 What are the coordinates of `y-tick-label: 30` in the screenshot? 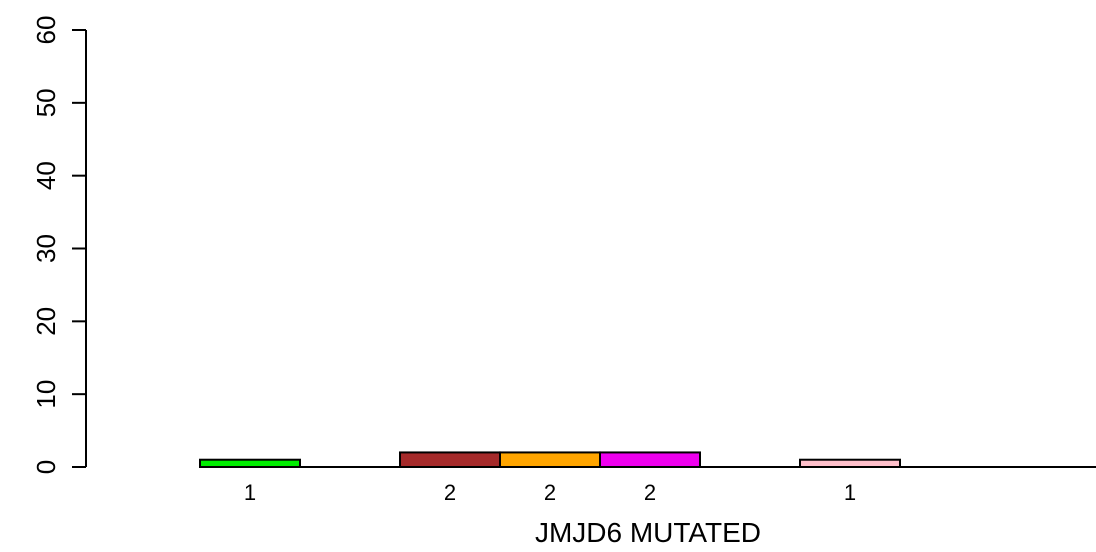 It's located at (46, 248).